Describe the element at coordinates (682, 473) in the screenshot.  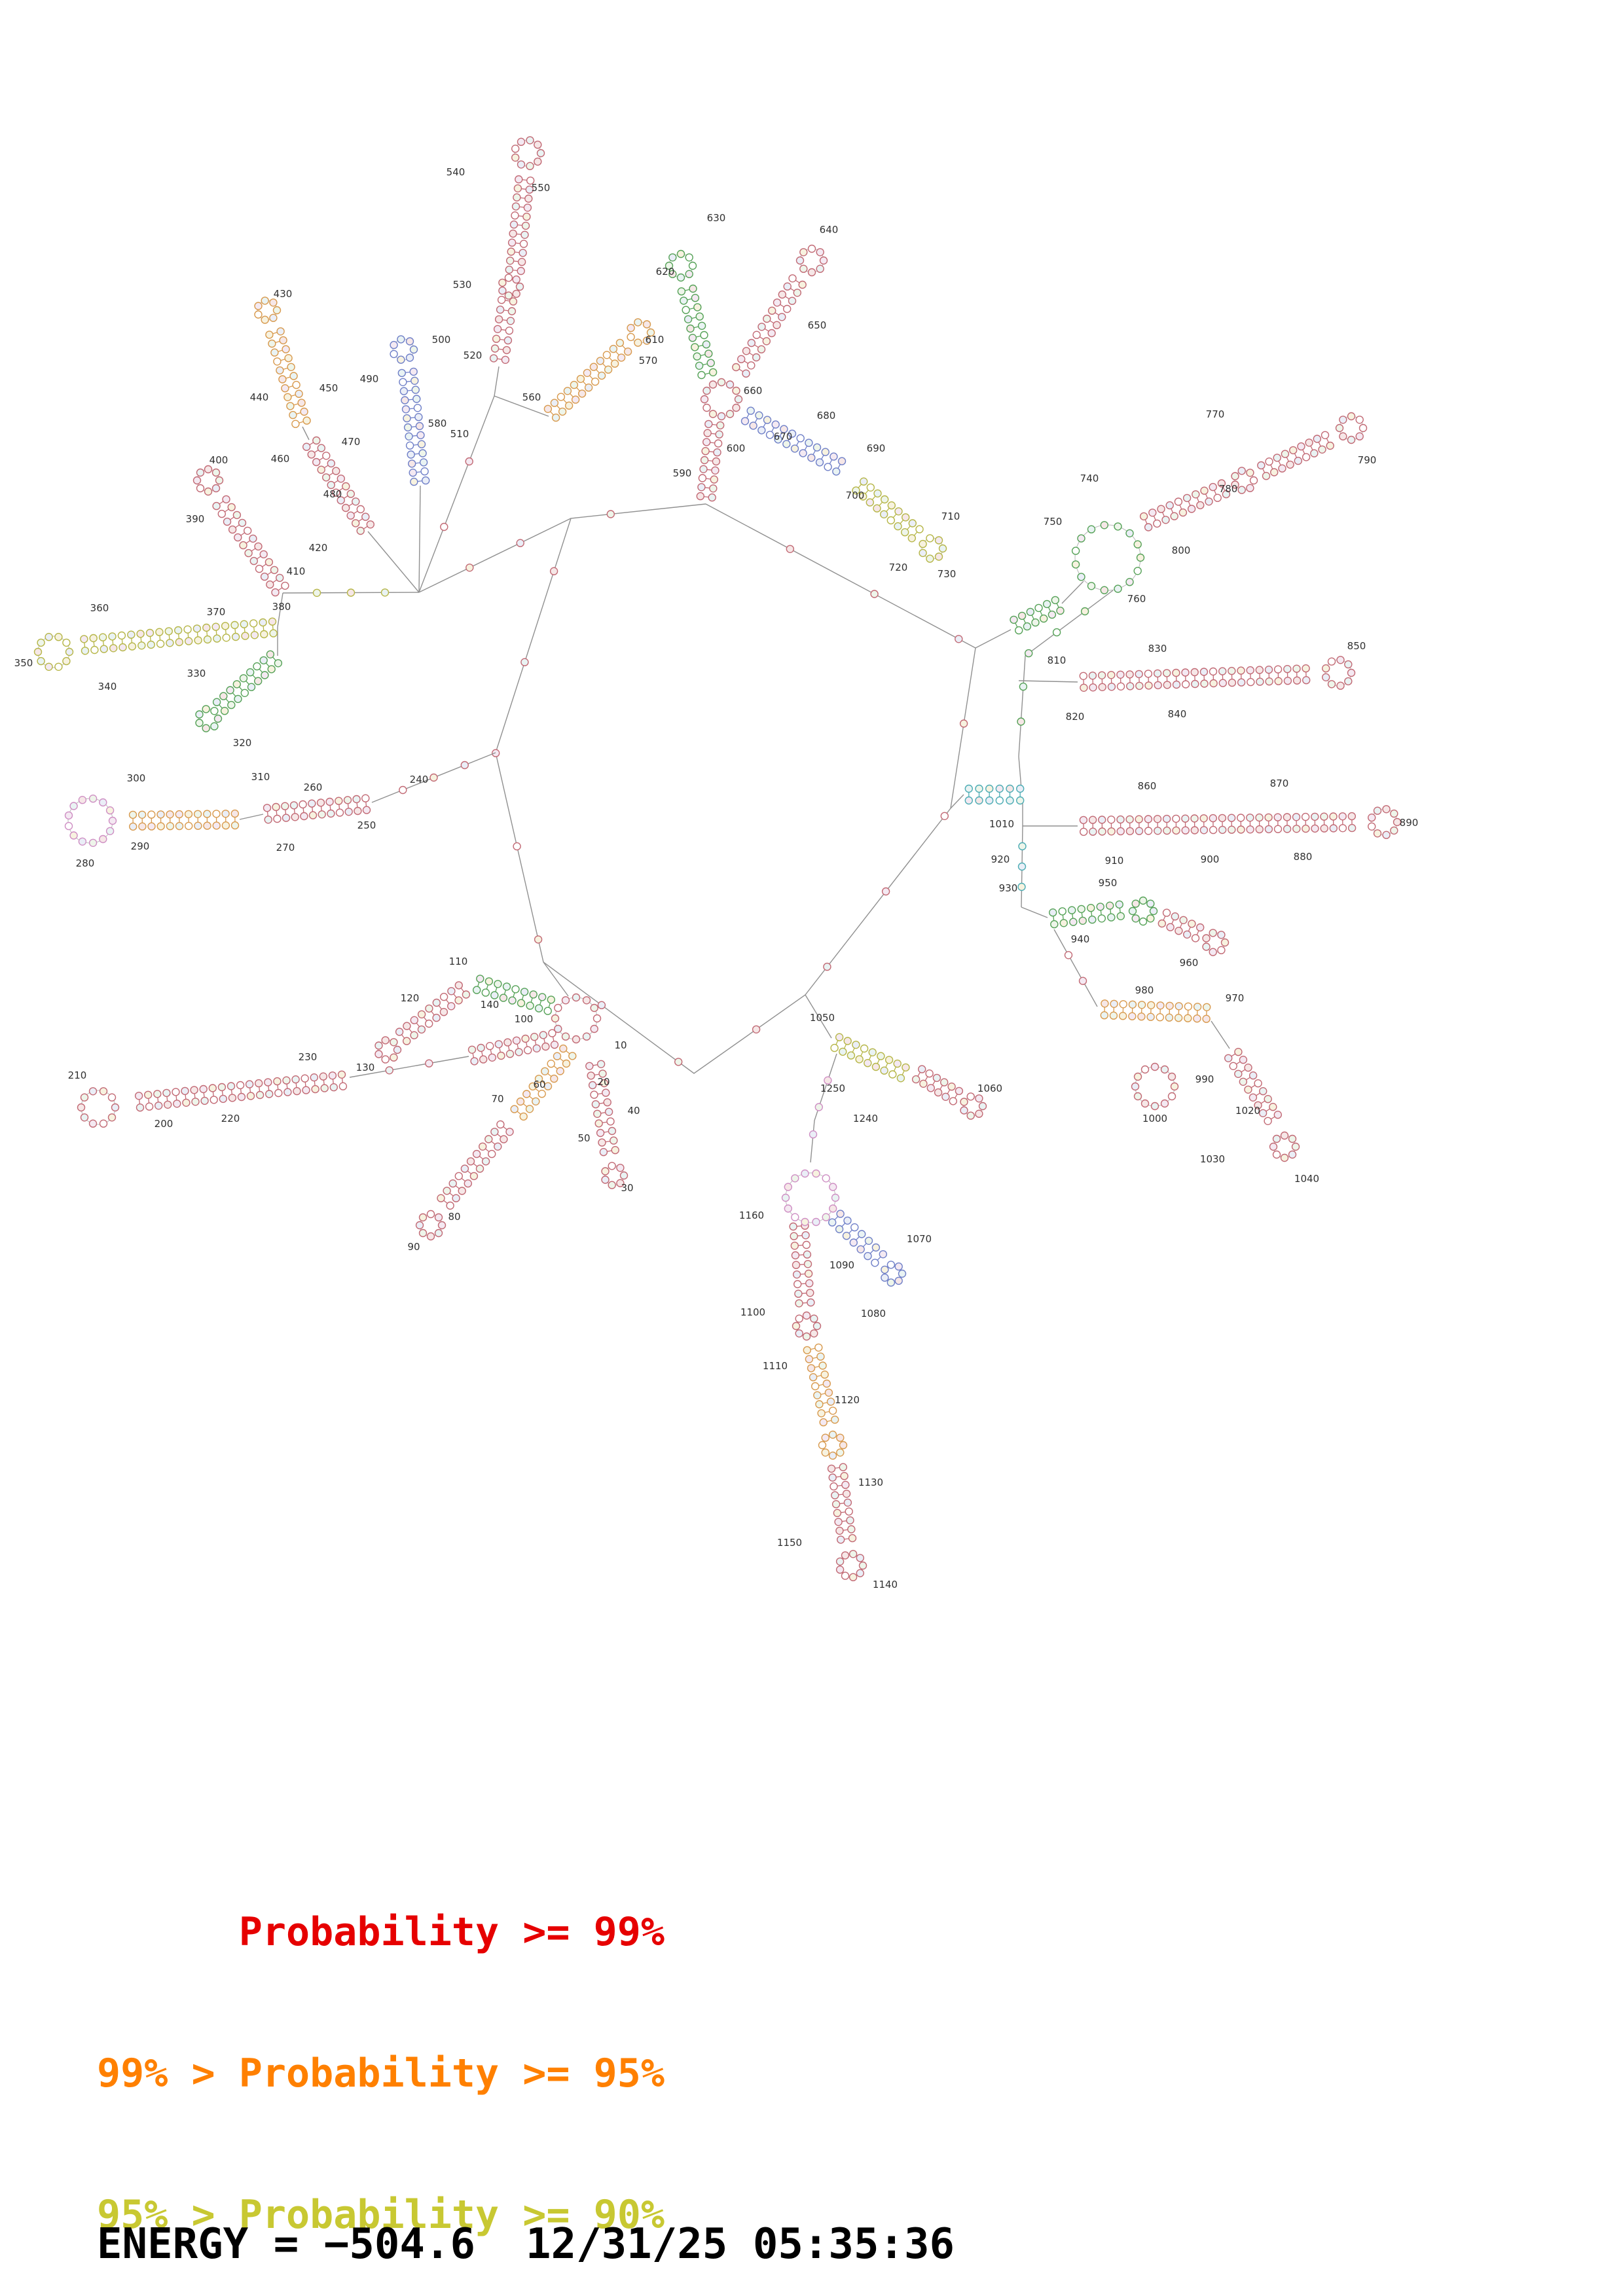
I see `position-label: 590` at that location.